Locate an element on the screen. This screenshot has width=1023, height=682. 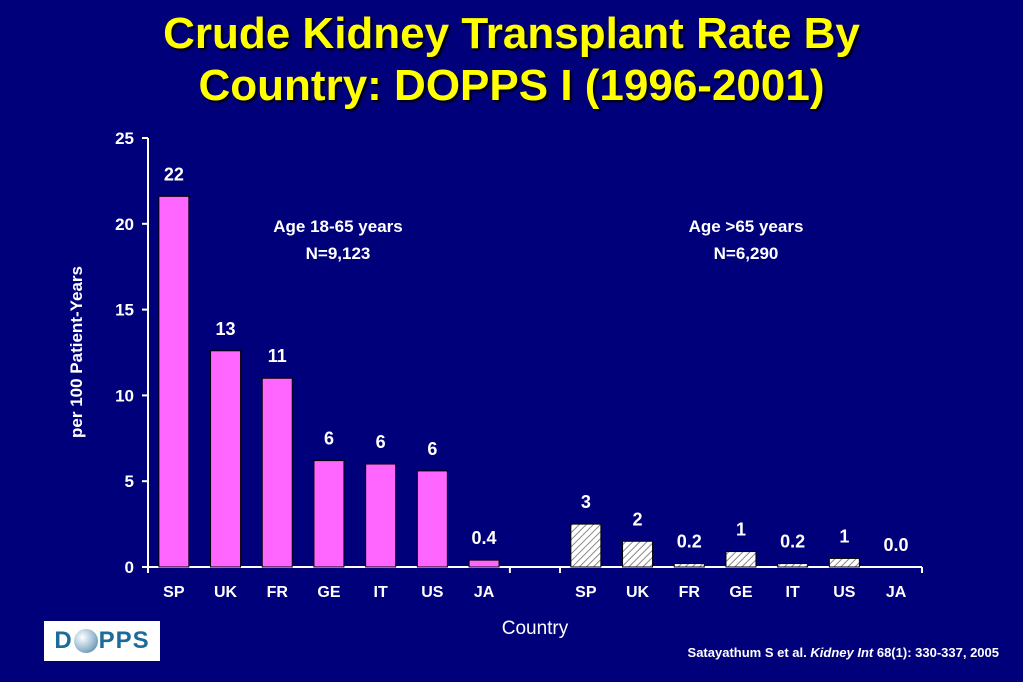
y-tick-label: 0 is located at coordinates (129, 567).